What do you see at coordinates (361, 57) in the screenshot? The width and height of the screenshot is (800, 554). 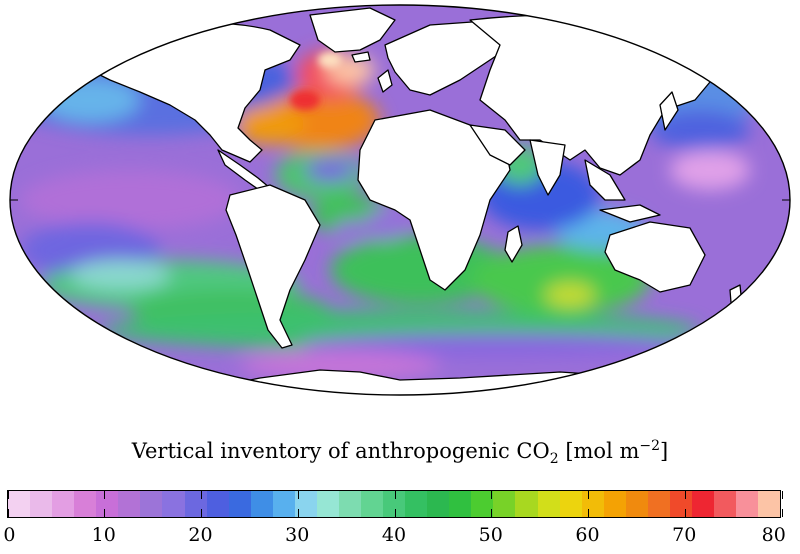 I see `iceland` at bounding box center [361, 57].